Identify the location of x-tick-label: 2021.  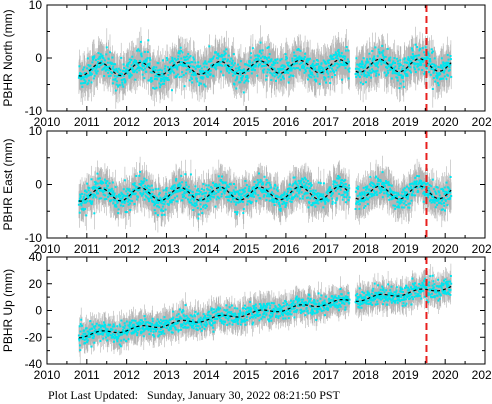
(482, 249).